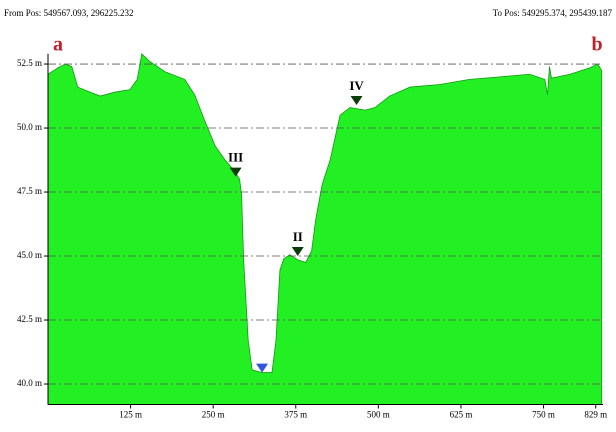 This screenshot has width=616, height=432. What do you see at coordinates (295, 415) in the screenshot?
I see `x-tick-label: 375 m` at bounding box center [295, 415].